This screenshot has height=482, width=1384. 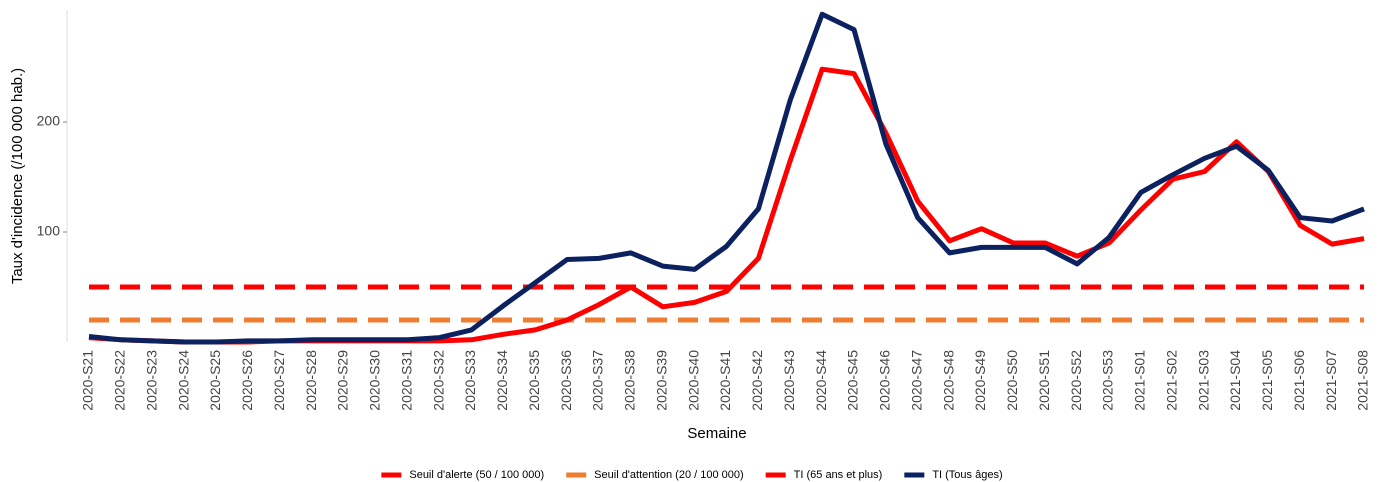 I want to click on x-tick-label: 2021-S01, so click(x=1140, y=380).